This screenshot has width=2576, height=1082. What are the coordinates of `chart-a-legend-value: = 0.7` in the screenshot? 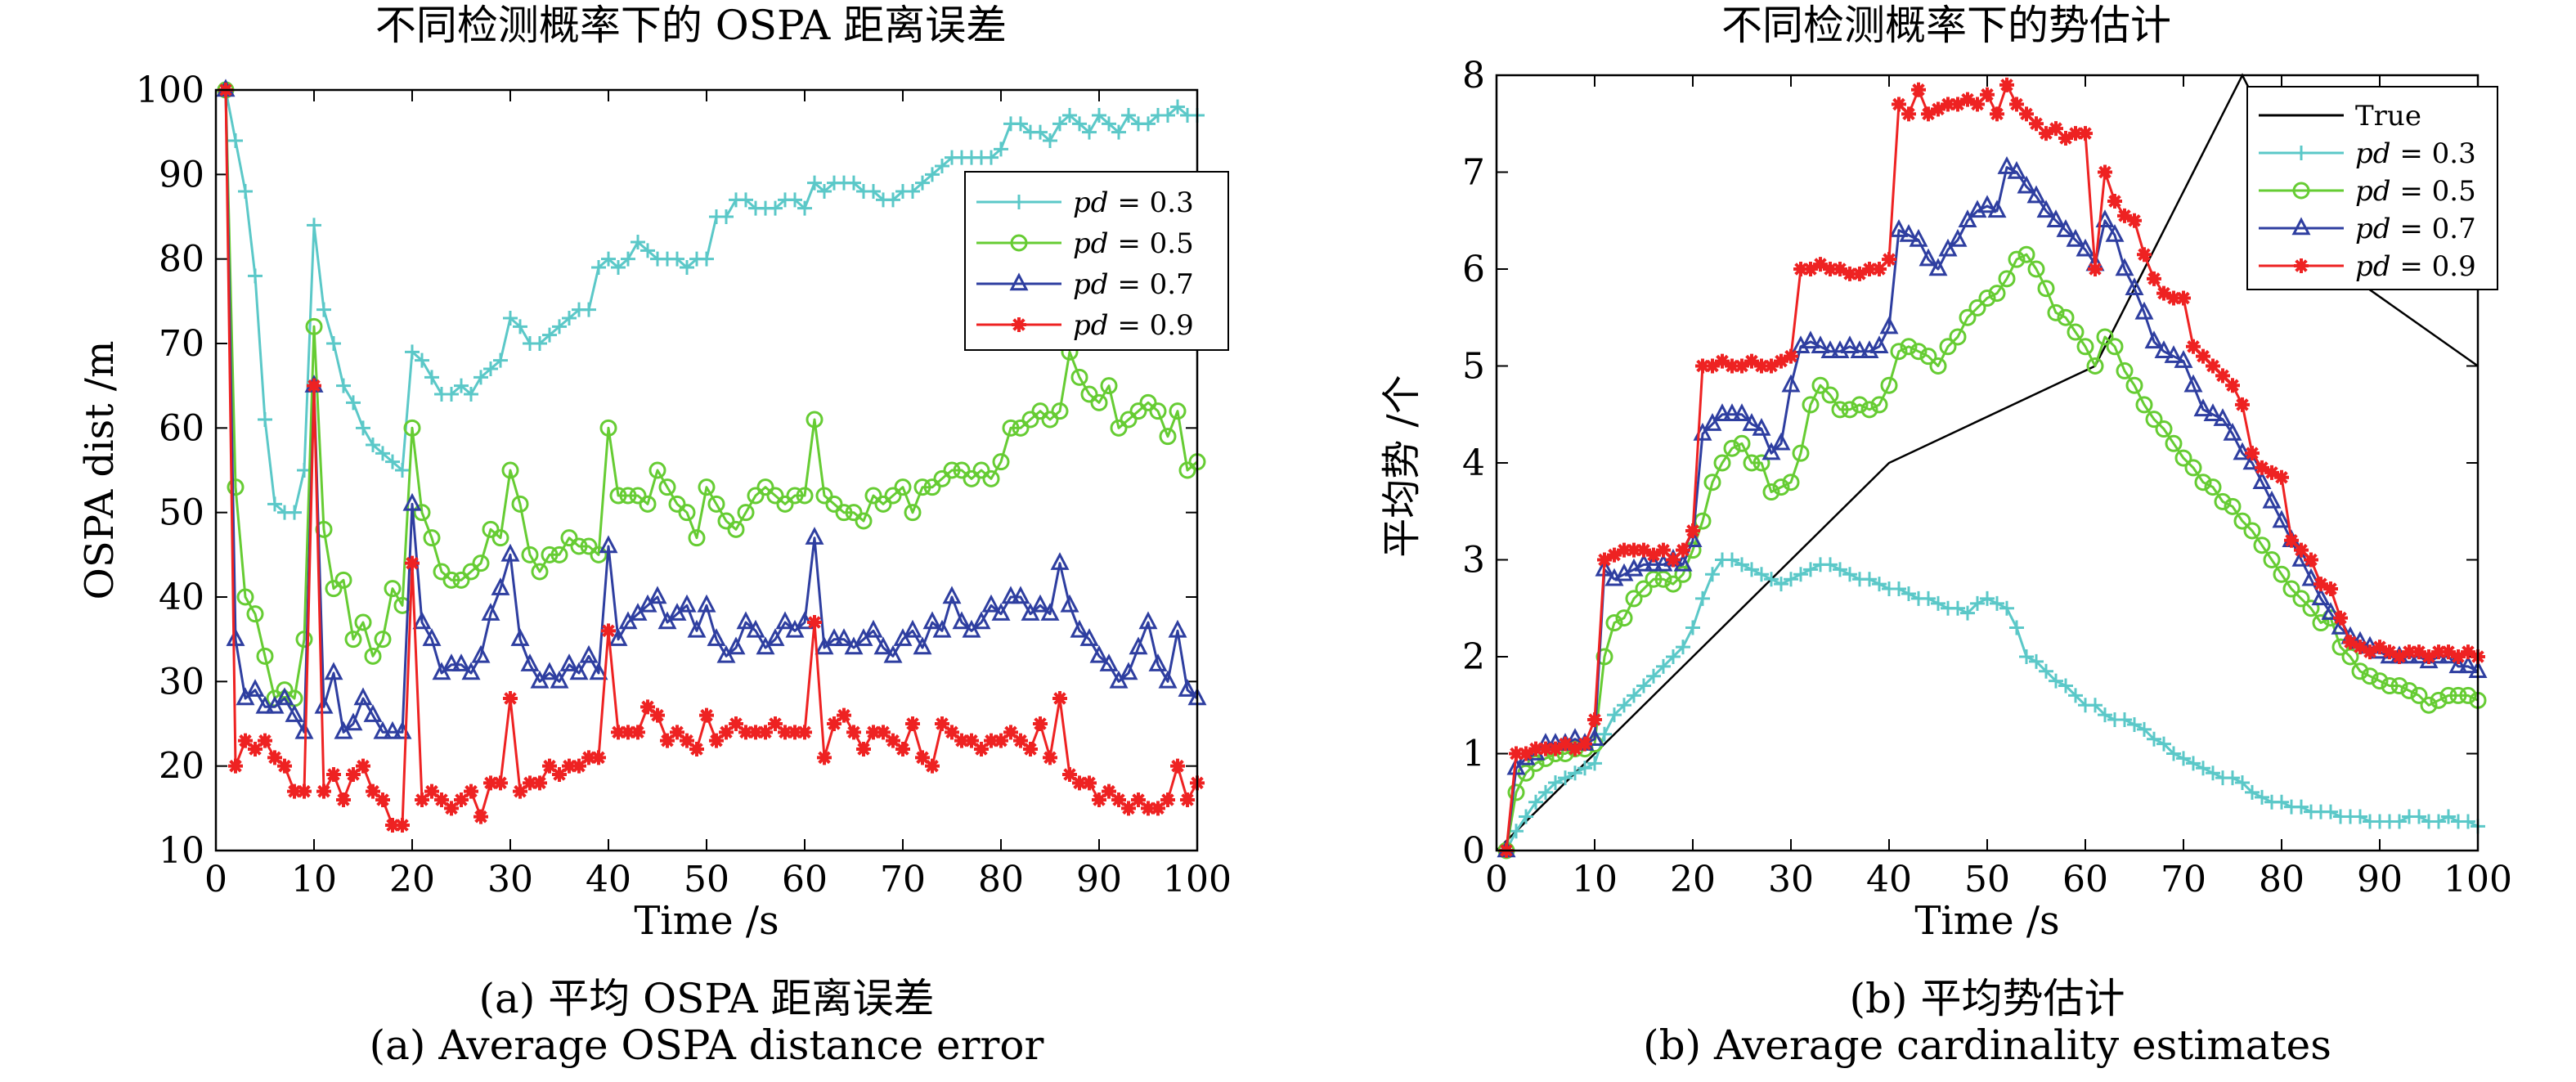 It's located at (1151, 284).